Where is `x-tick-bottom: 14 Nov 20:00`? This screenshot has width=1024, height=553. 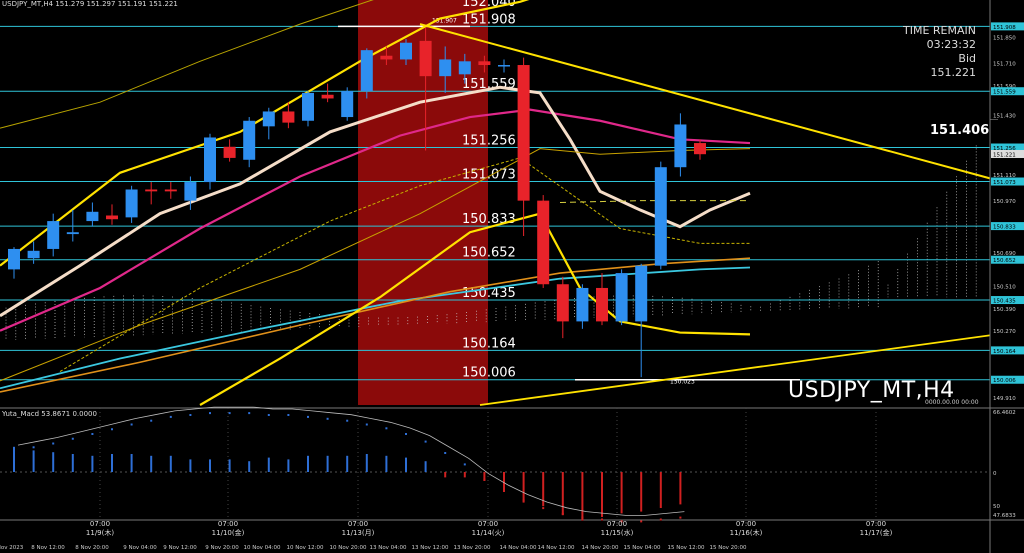 x-tick-bottom: 14 Nov 20:00 is located at coordinates (600, 548).